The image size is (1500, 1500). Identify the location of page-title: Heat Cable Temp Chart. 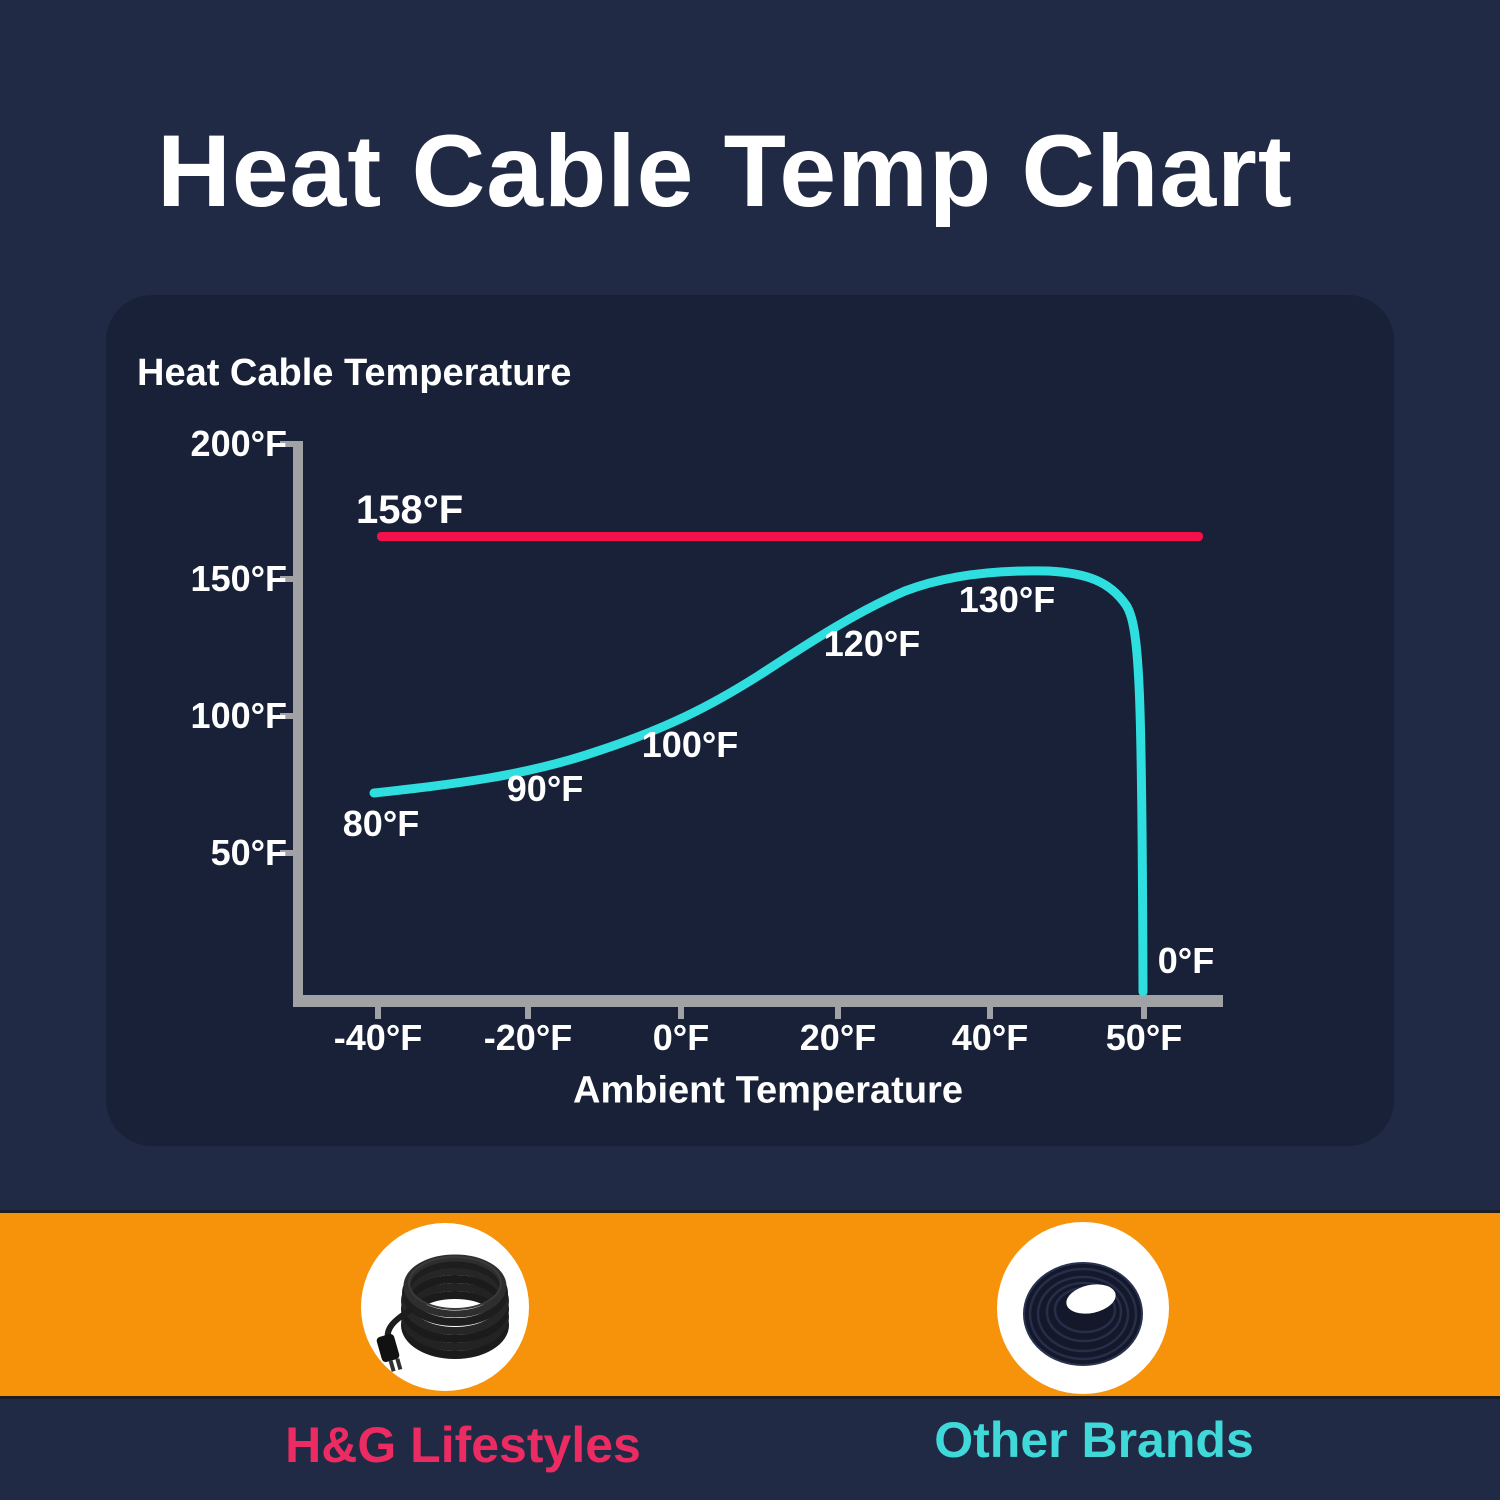
(725, 171).